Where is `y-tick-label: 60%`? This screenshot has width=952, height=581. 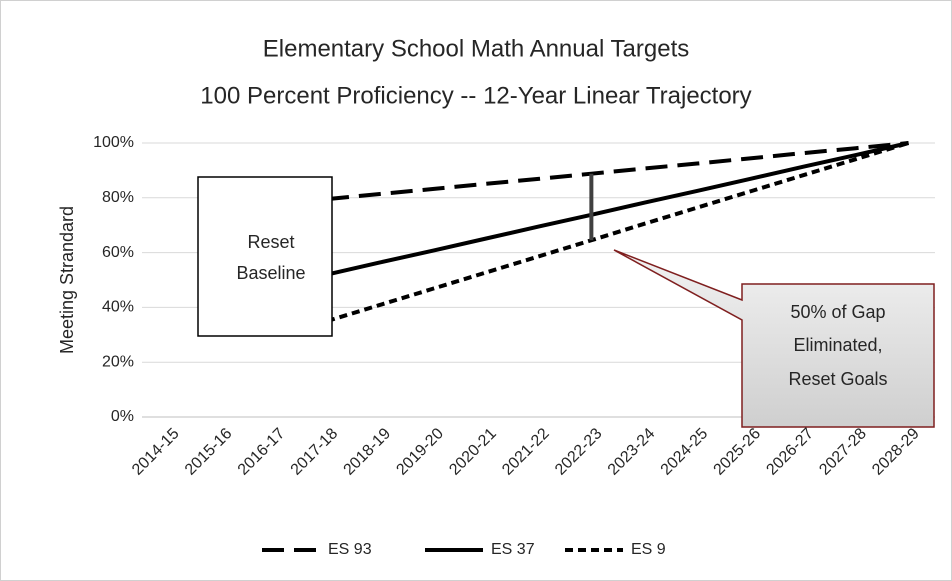 y-tick-label: 60% is located at coordinates (118, 252).